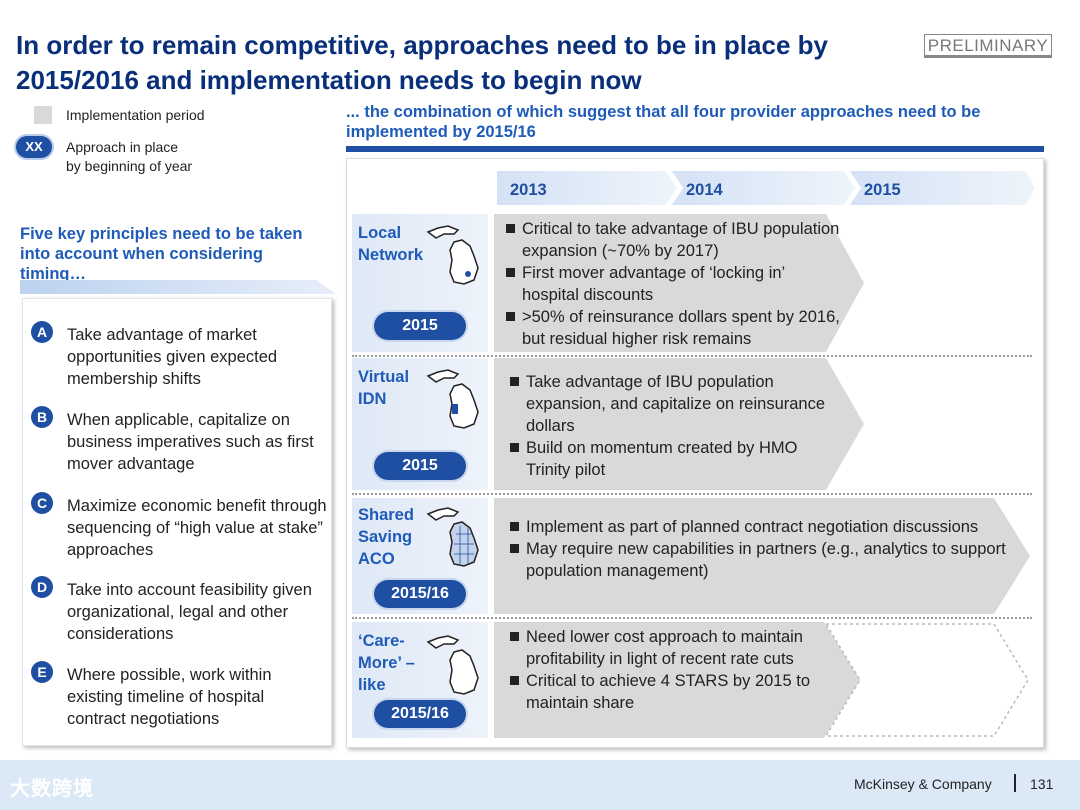 The width and height of the screenshot is (1080, 810). I want to click on year-2014: 2014, so click(704, 190).